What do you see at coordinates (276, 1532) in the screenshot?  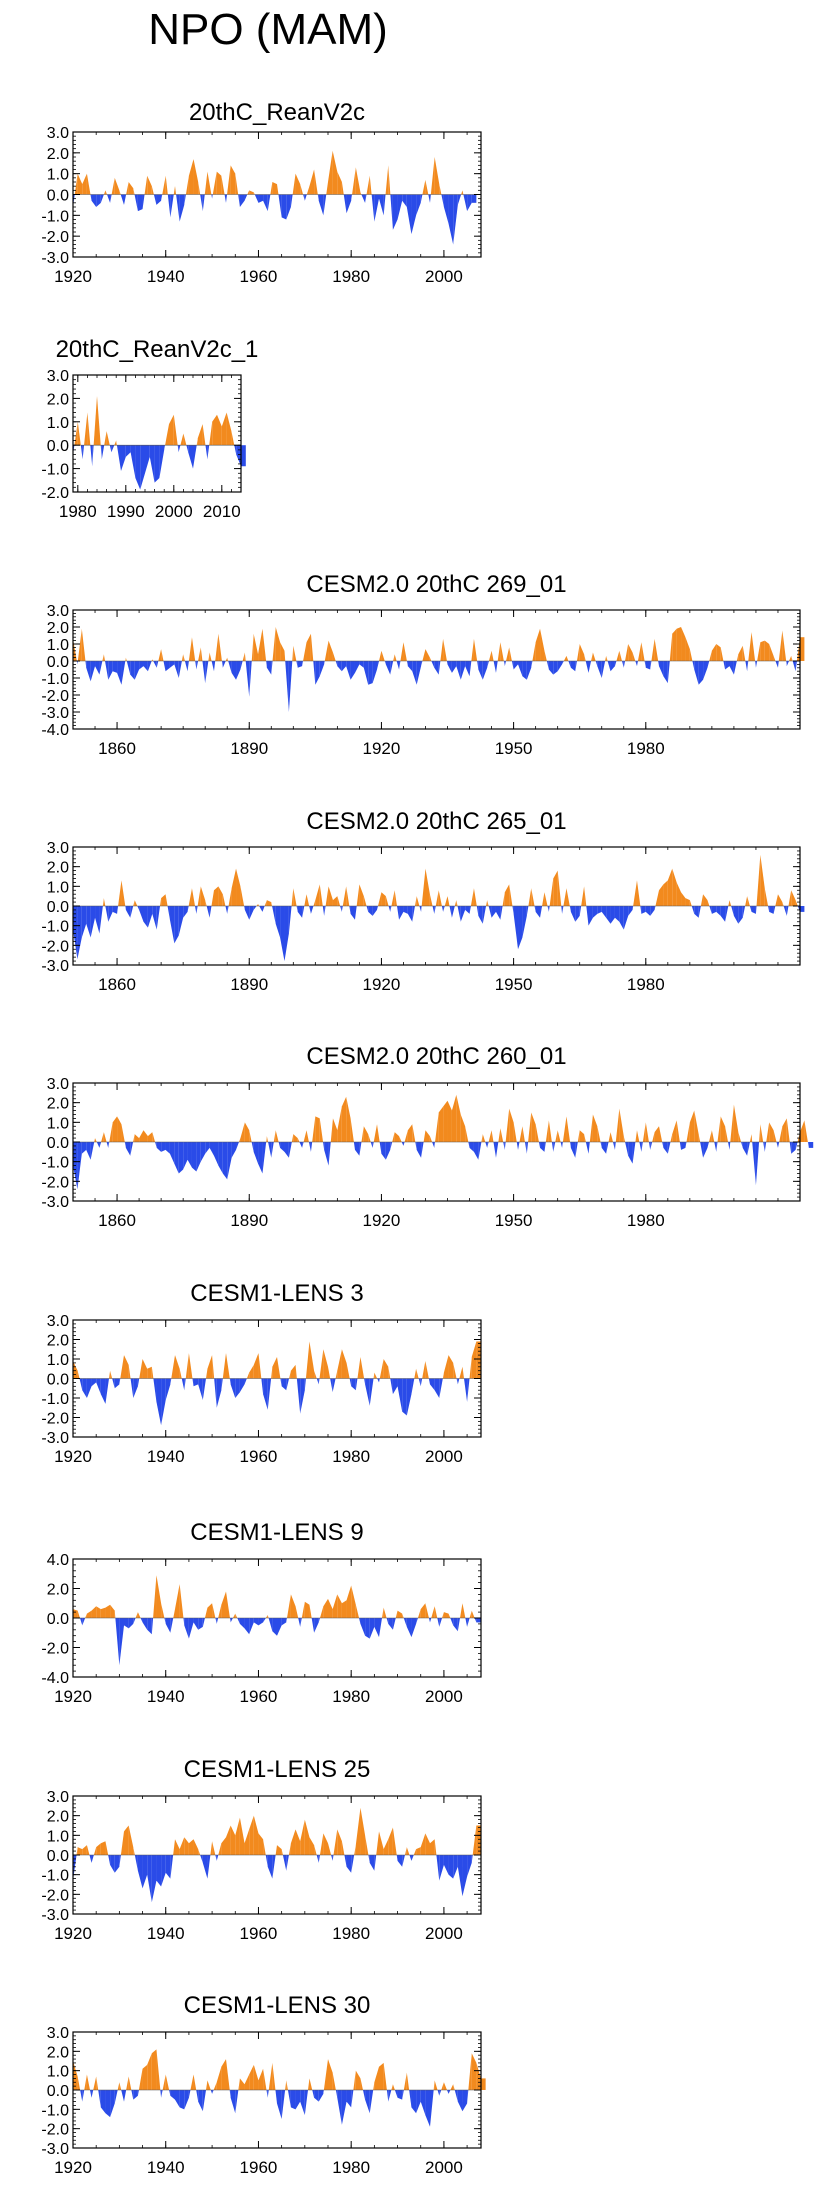 I see `panel-title: CESM1-LENS 9` at bounding box center [276, 1532].